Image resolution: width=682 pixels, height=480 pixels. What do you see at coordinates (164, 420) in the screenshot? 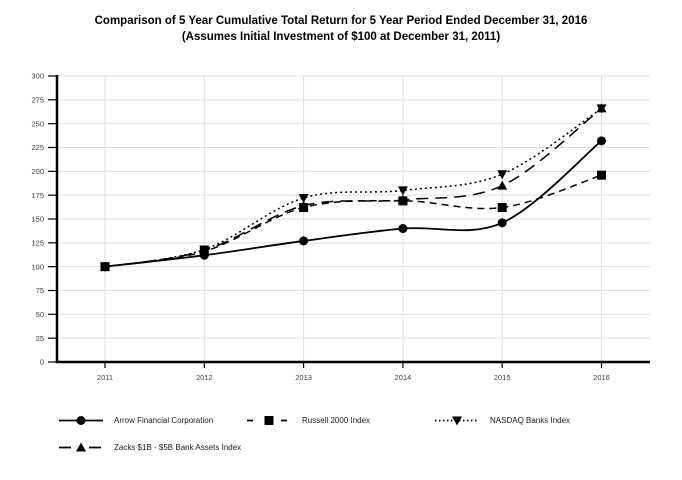
I see `legend-label: Arrow Financial Corporation` at bounding box center [164, 420].